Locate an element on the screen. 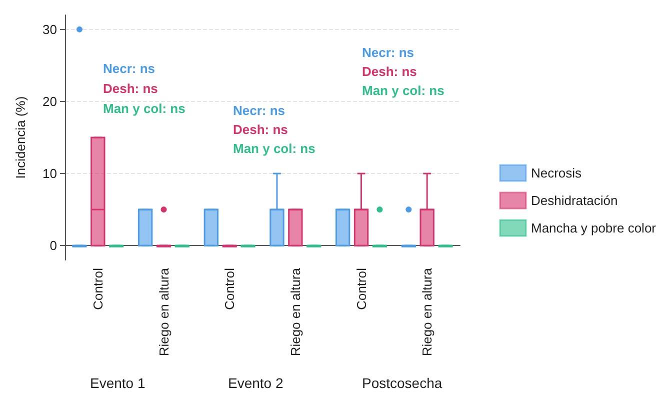  y-tick-label: 30 is located at coordinates (49, 29).